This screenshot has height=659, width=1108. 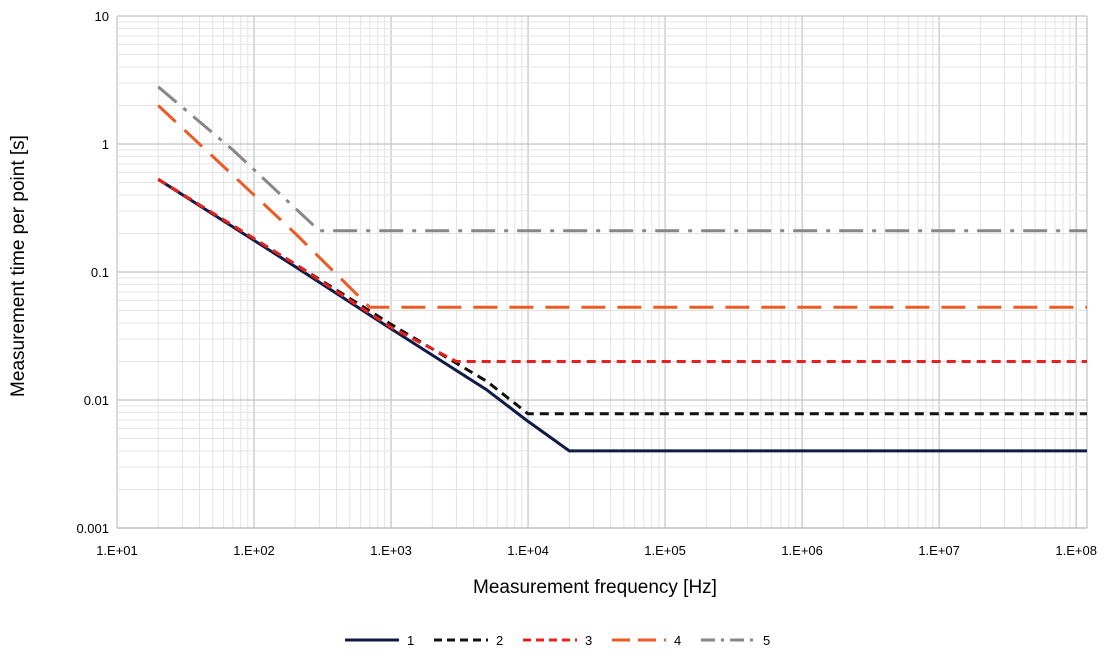 I want to click on y-tick-label: 10, so click(x=102, y=16).